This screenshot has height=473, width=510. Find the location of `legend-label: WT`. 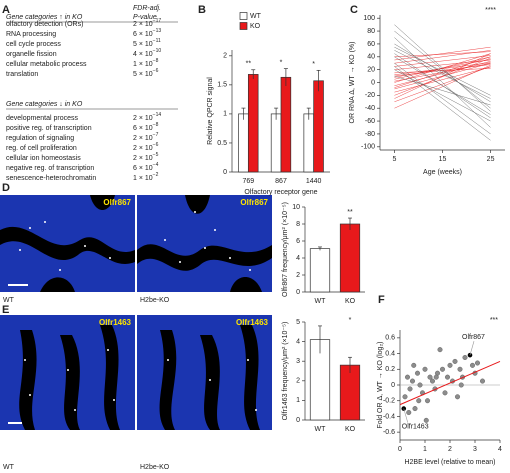

legend-label: WT is located at coordinates (256, 16).